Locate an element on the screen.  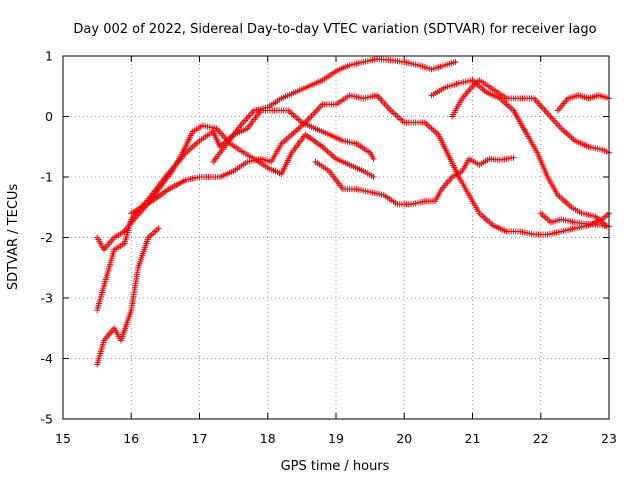
x-tick-label: 16 is located at coordinates (131, 438).